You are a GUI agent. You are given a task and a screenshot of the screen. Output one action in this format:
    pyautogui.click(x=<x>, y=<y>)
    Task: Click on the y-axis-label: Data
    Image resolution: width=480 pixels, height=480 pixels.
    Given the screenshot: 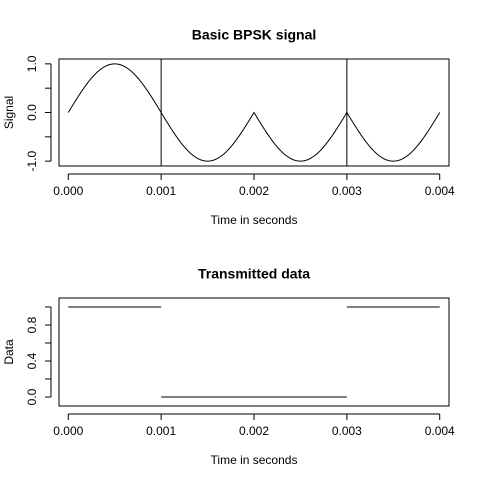 What is the action you would take?
    pyautogui.click(x=9, y=352)
    